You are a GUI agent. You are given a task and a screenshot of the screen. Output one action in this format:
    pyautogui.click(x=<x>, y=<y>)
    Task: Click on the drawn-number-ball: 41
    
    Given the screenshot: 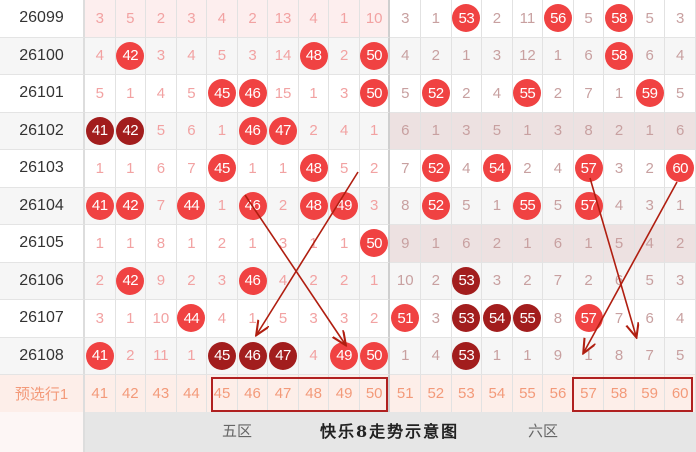 What is the action you would take?
    pyautogui.click(x=99, y=205)
    